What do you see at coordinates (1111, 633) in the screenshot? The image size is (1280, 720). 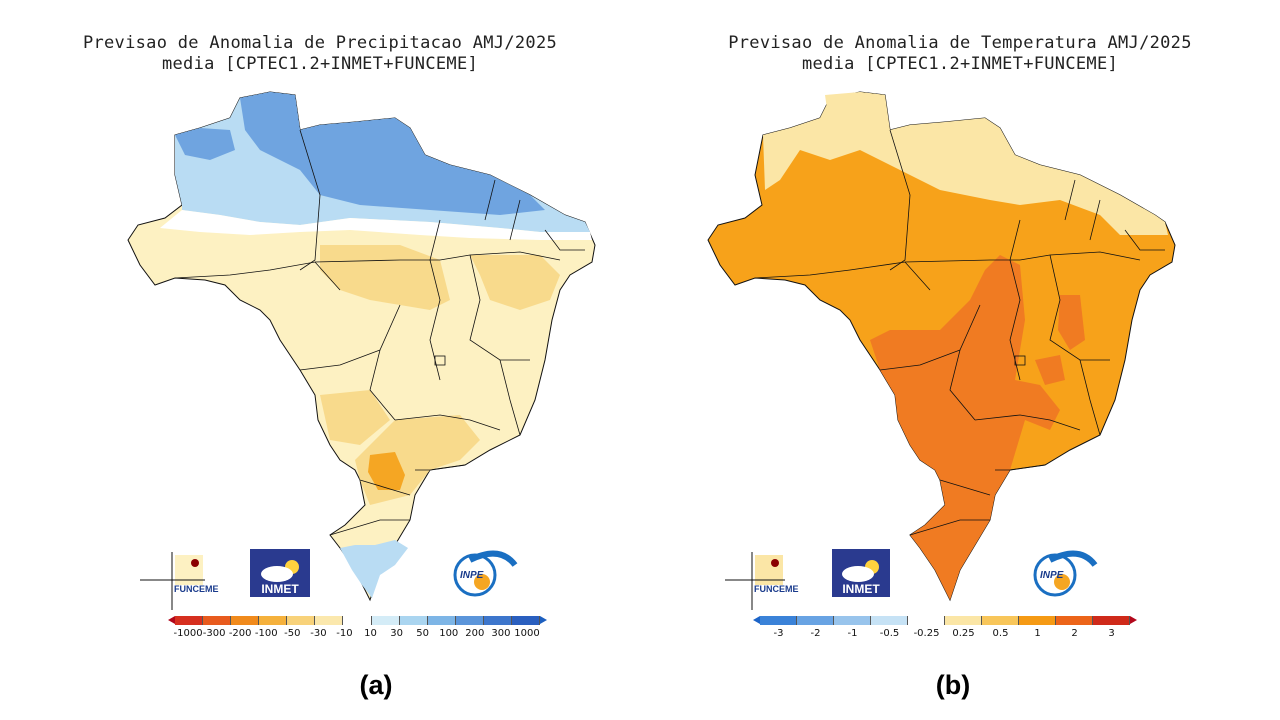 I see `temperature-colorbar-tick-label: 3` at bounding box center [1111, 633].